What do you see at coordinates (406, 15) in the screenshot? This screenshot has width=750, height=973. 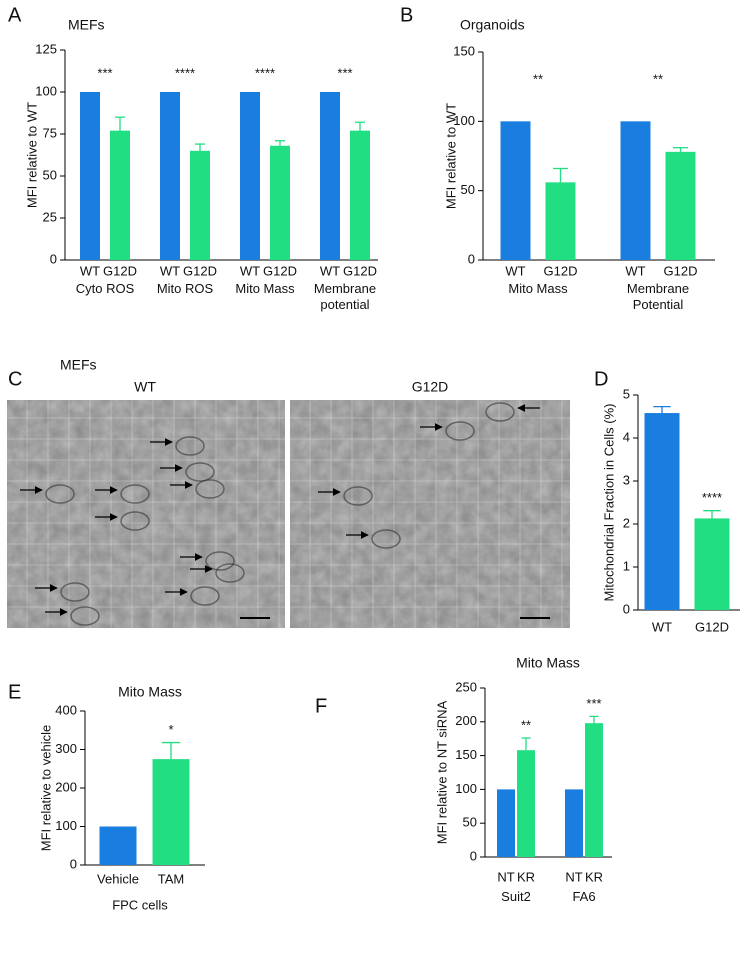 I see `panel-letter: B` at bounding box center [406, 15].